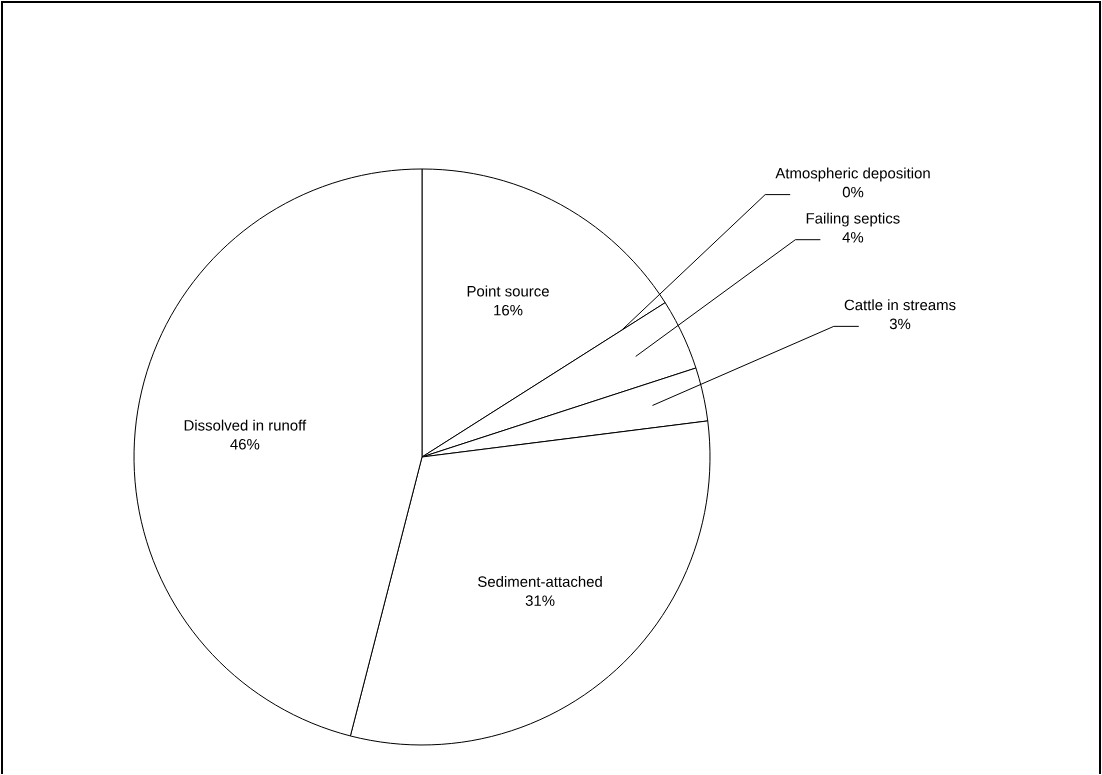 This screenshot has height=775, width=1102. What do you see at coordinates (540, 581) in the screenshot?
I see `slice-label: Sediment-attached` at bounding box center [540, 581].